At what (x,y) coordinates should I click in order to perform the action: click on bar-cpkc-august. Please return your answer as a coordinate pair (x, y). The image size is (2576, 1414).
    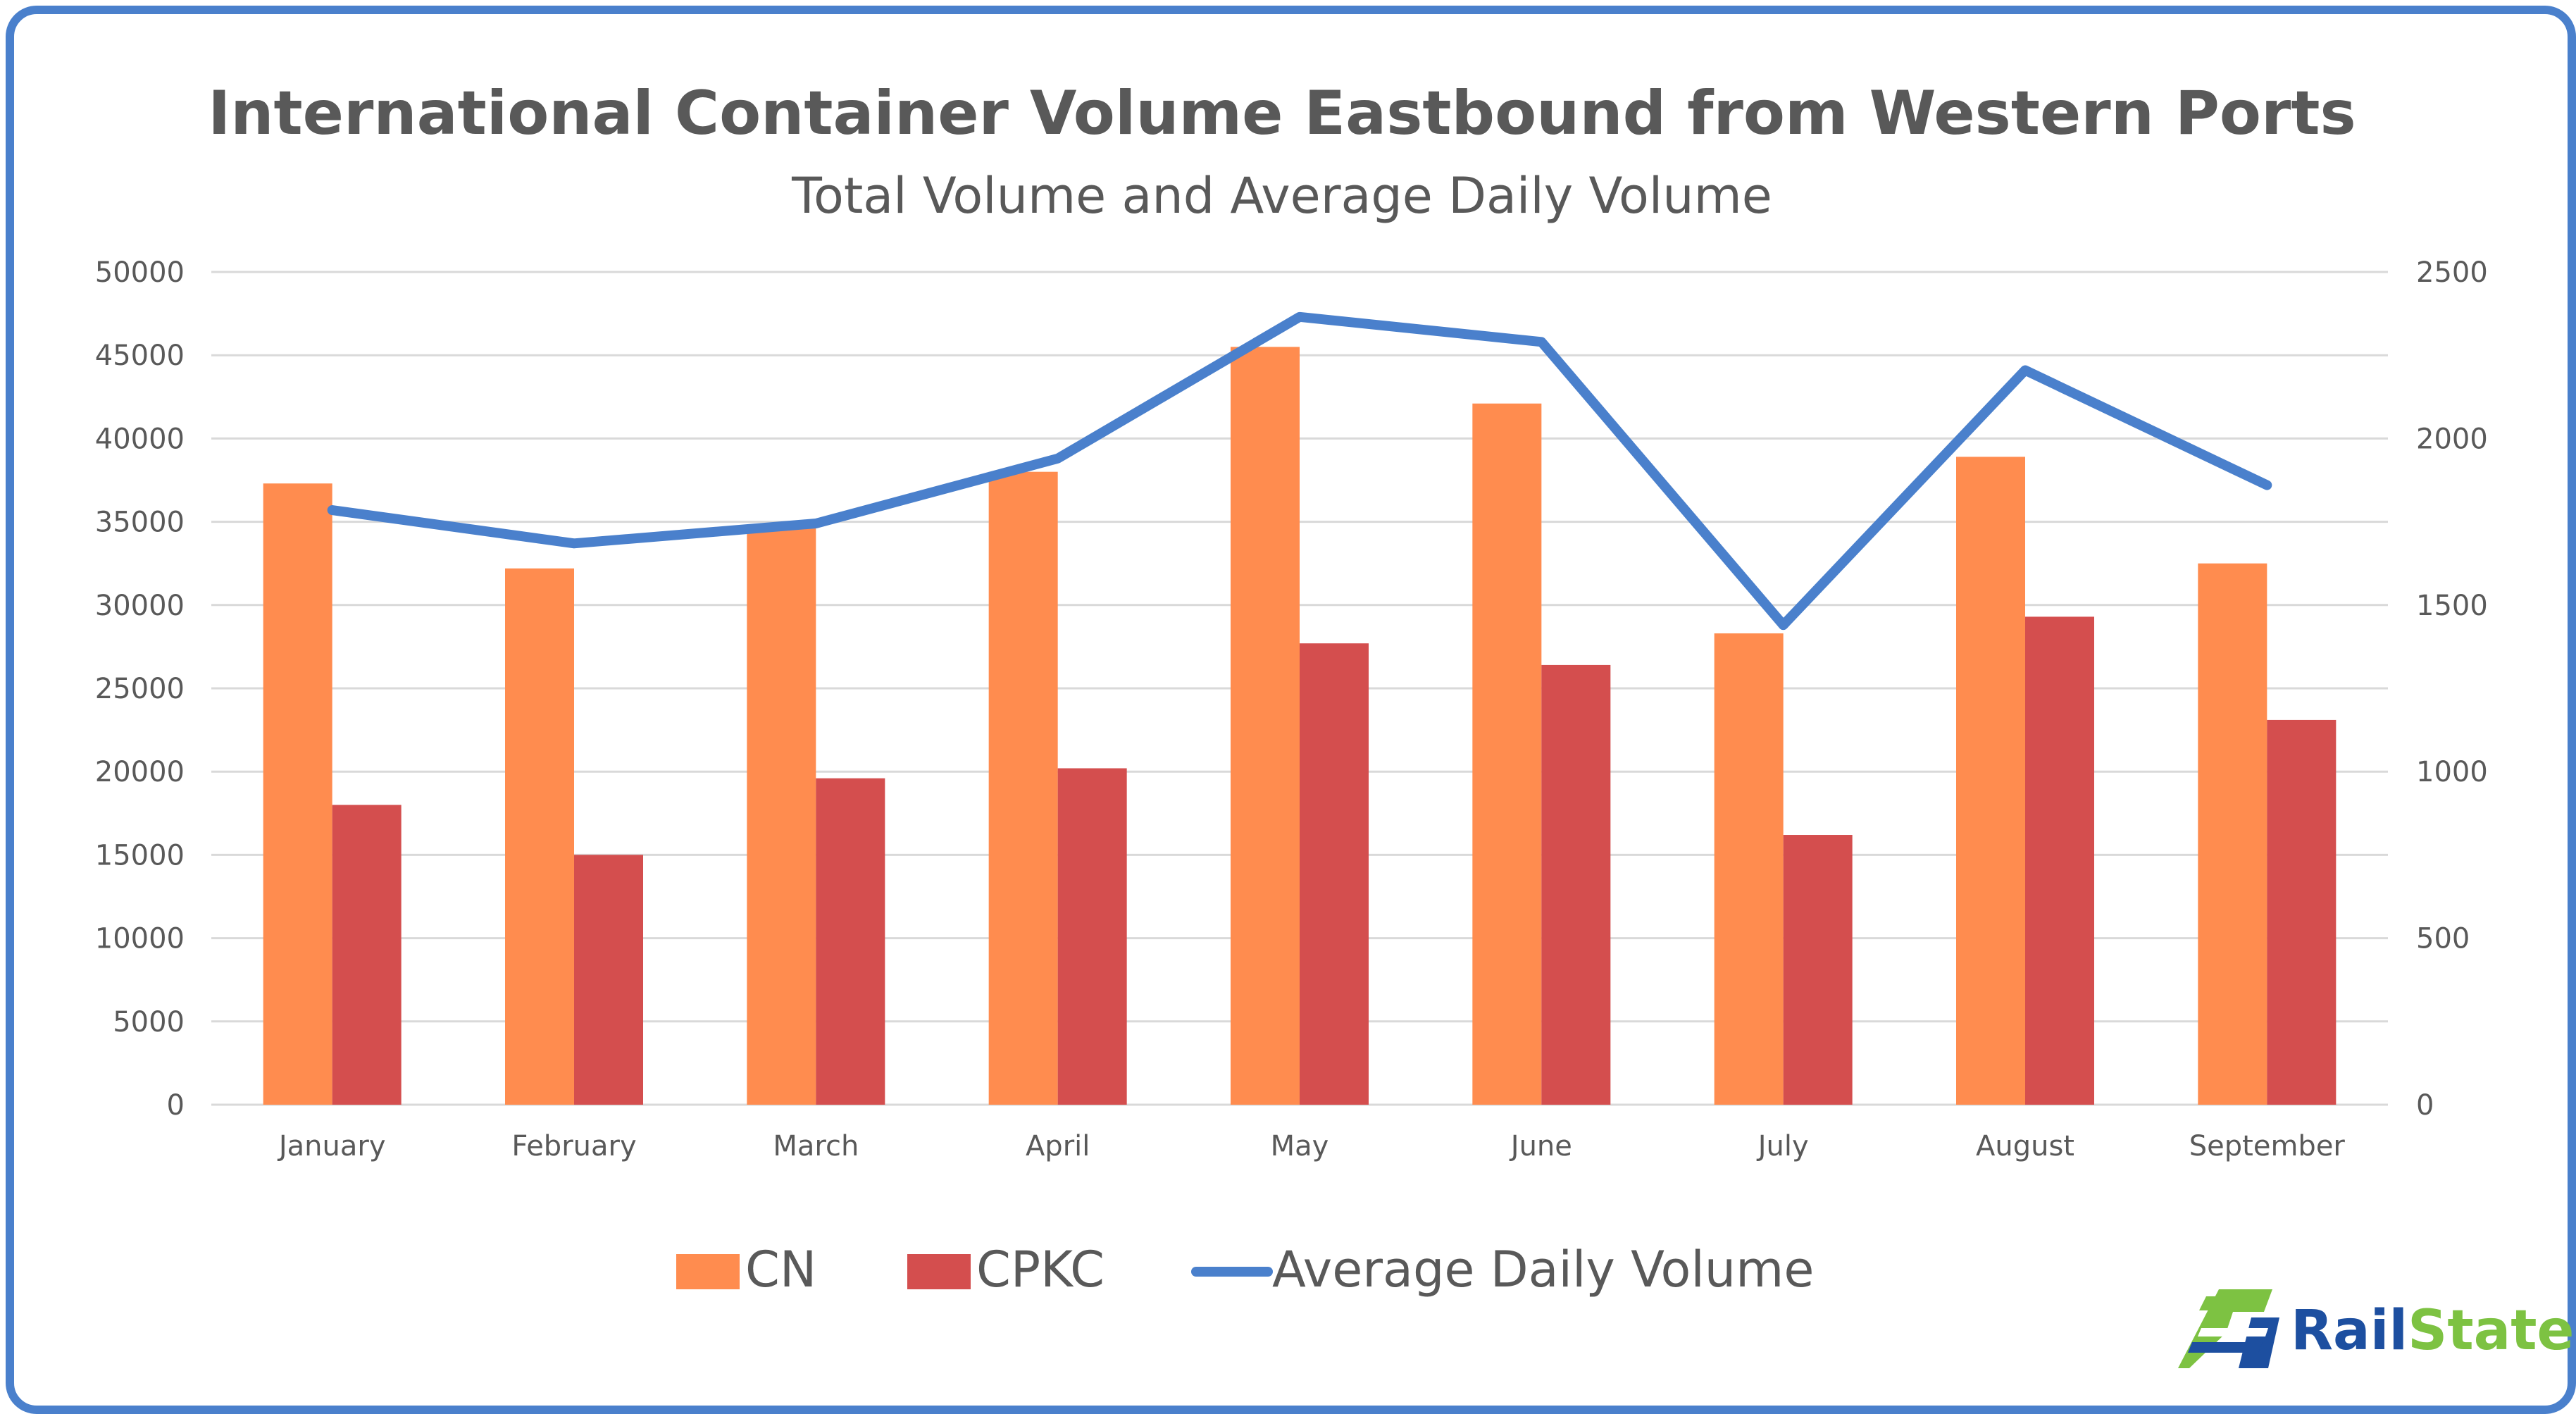
    Looking at the image, I should click on (2059, 860).